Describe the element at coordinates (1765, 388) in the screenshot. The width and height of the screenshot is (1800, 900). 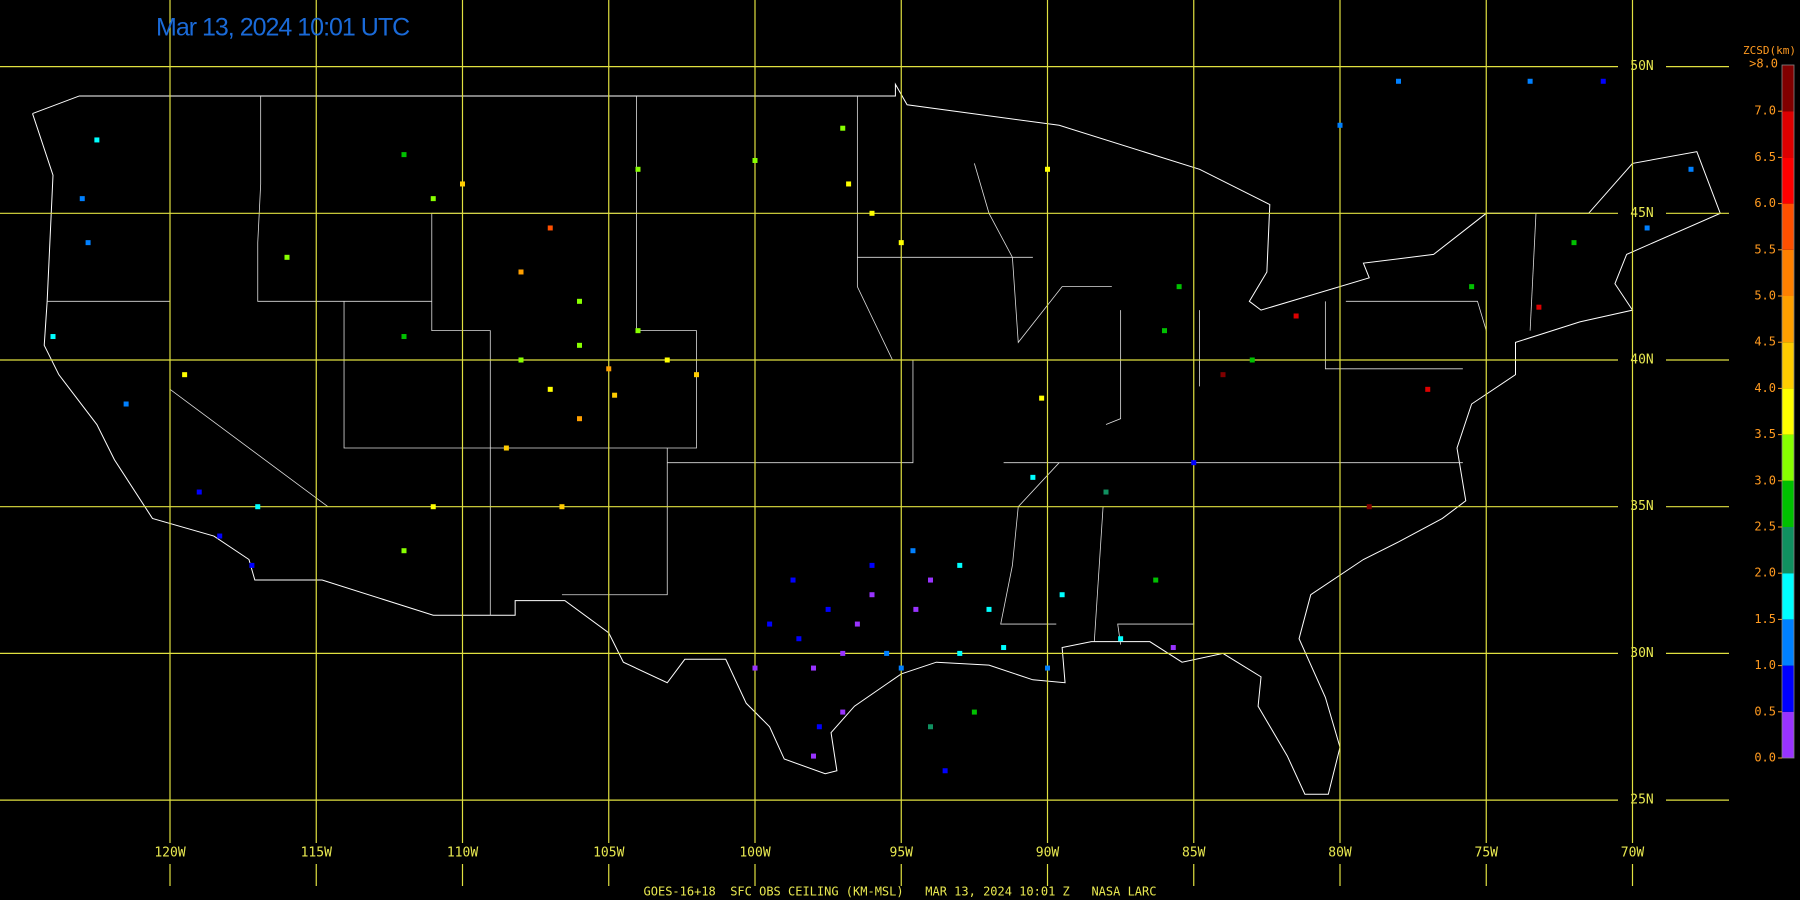
I see `legend-tick-label: 4.0` at that location.